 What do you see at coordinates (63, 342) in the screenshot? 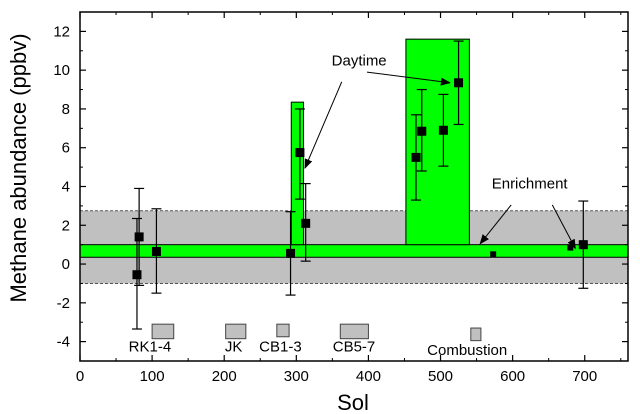
I see `y-tick-label--4: -4` at bounding box center [63, 342].